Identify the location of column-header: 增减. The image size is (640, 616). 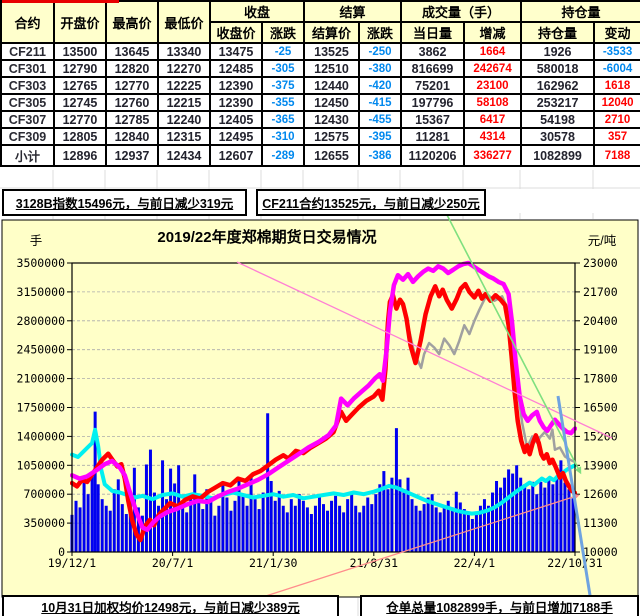
(493, 32).